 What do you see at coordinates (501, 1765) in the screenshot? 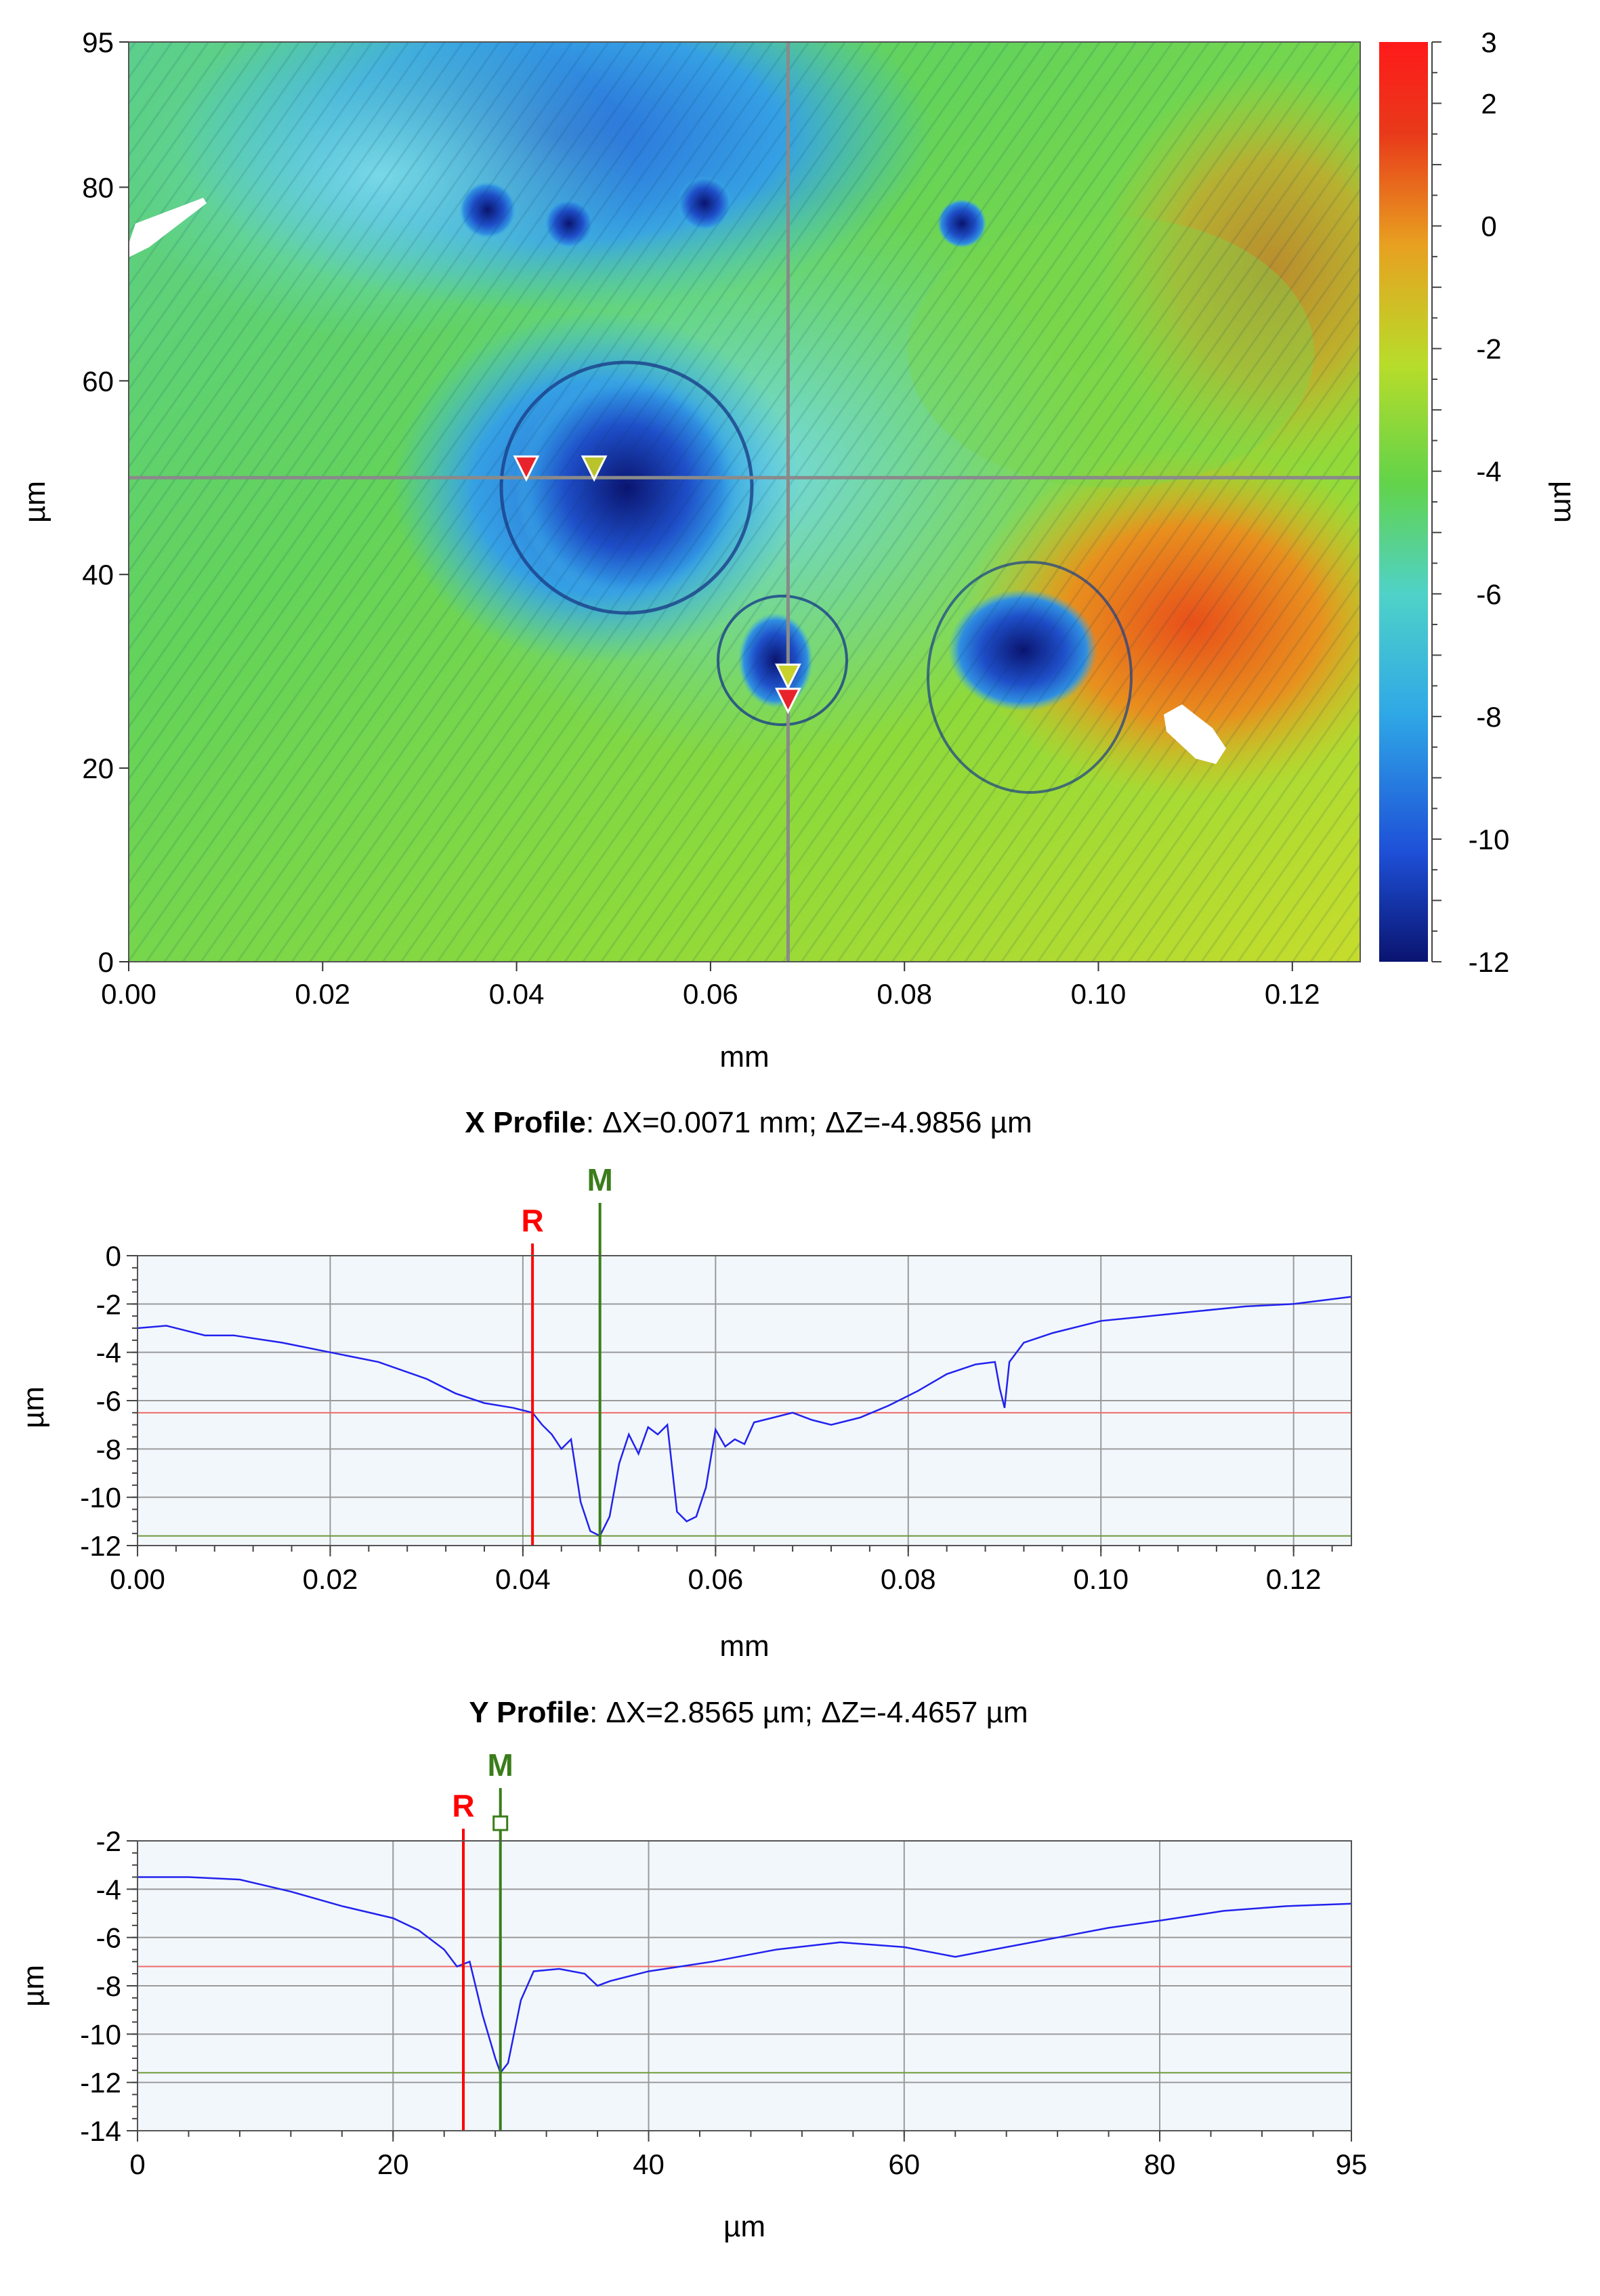
I see `y-profile-cursor-M-label: M` at bounding box center [501, 1765].